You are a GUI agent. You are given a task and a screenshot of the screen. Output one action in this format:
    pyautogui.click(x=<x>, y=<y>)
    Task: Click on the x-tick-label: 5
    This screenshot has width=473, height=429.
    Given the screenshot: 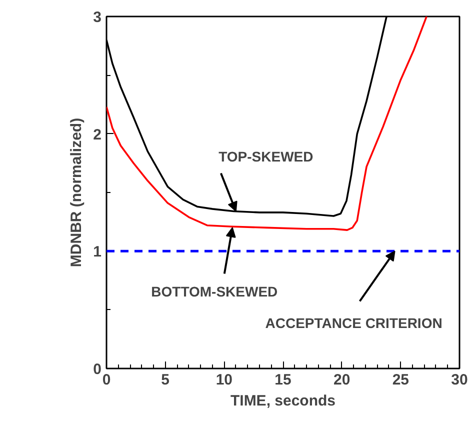 What is the action you would take?
    pyautogui.click(x=165, y=380)
    